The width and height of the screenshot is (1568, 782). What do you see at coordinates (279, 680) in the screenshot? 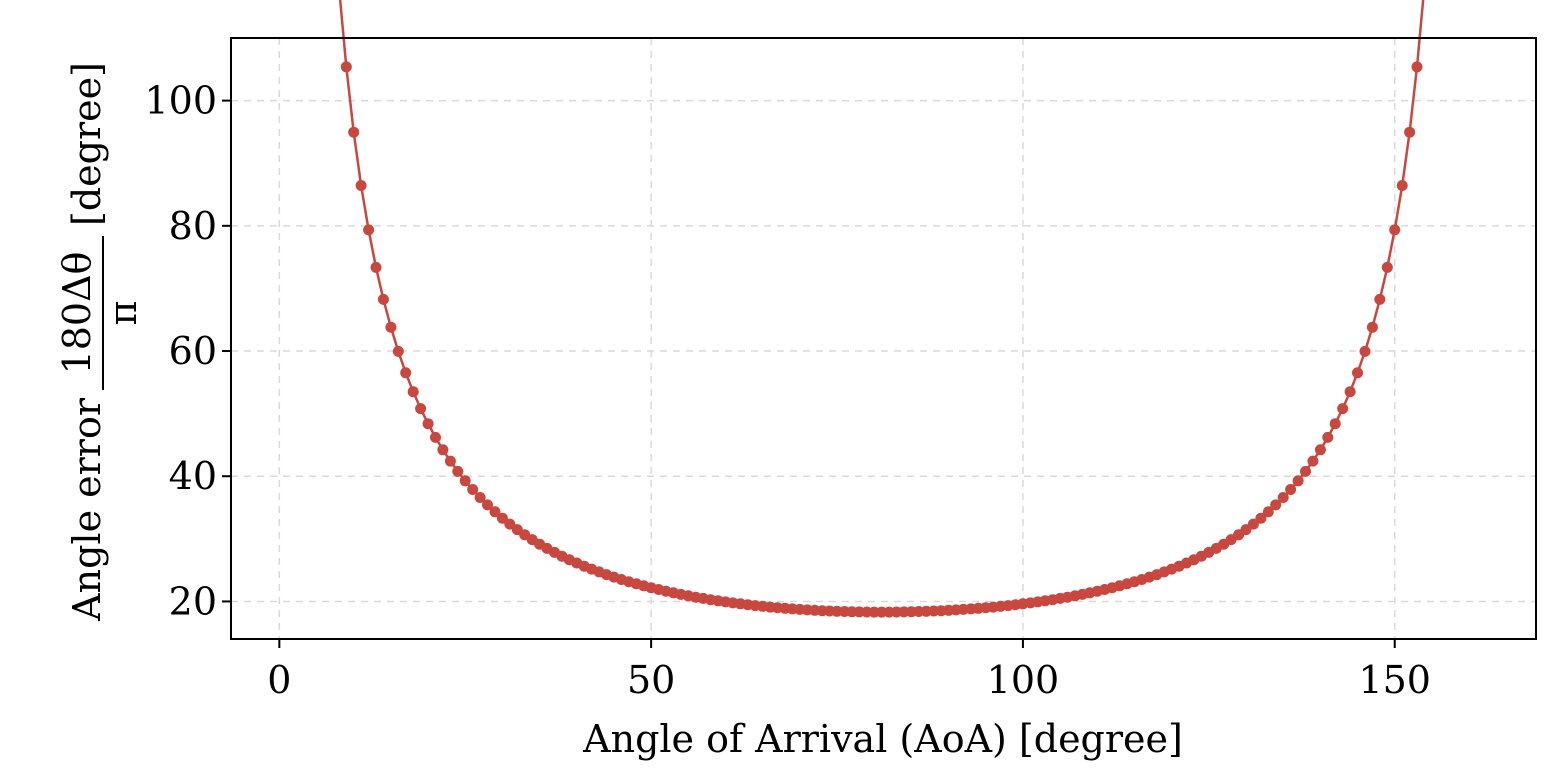
I see `x-tick-label: 0` at bounding box center [279, 680].